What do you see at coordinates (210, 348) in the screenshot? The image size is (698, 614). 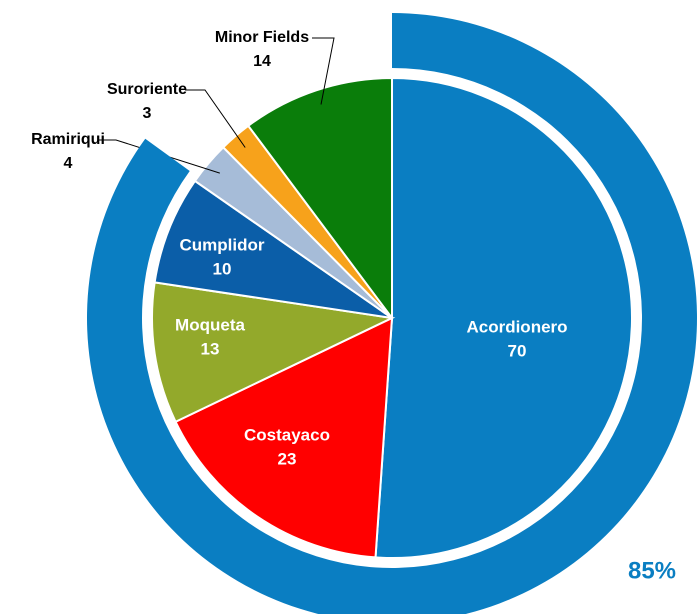 I see `slice-value: 13` at bounding box center [210, 348].